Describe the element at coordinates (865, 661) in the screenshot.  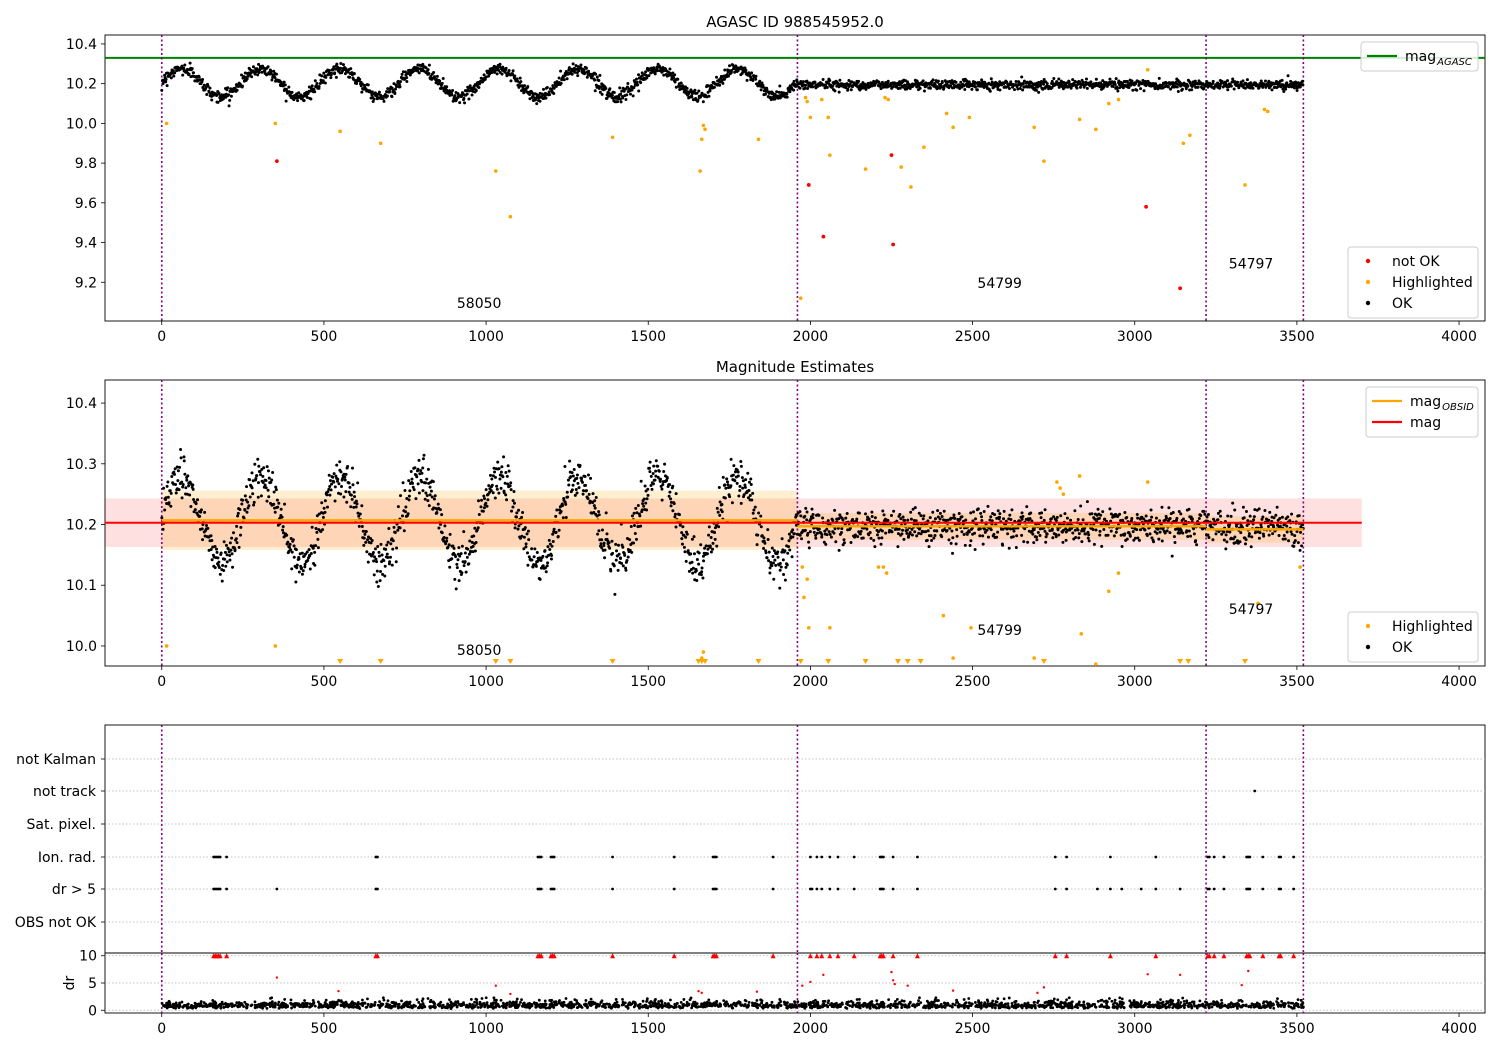
I see `highlighted-below-marker` at that location.